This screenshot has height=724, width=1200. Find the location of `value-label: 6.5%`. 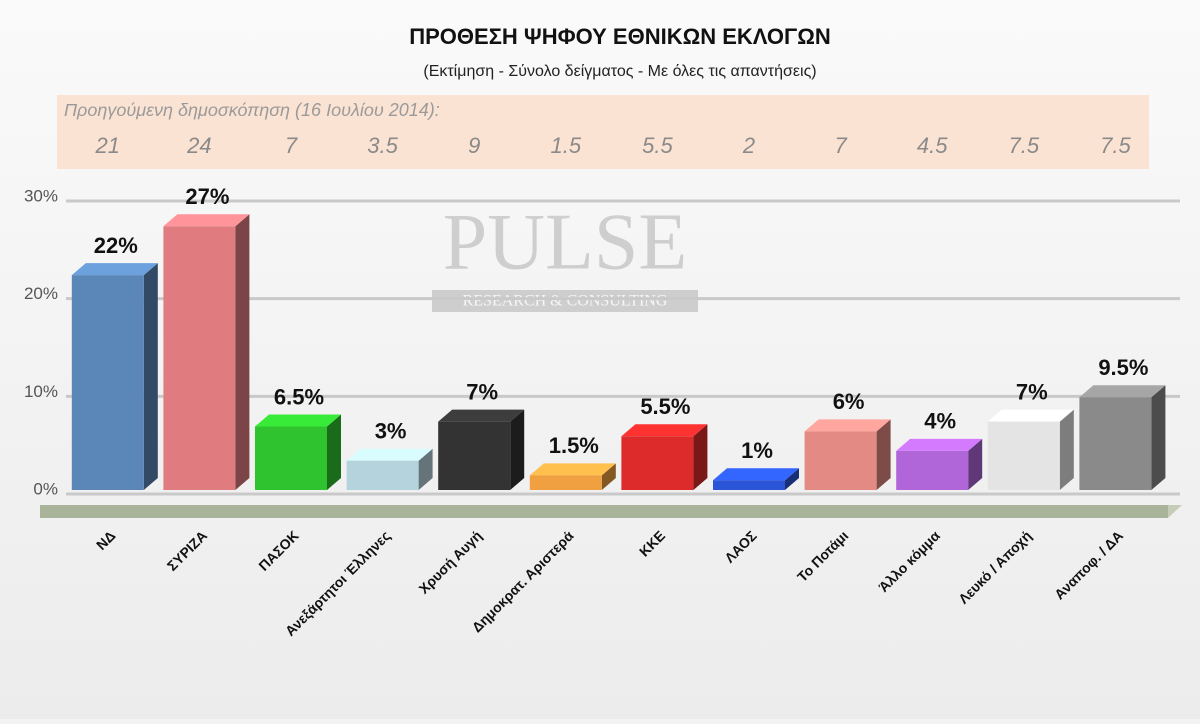

value-label: 6.5% is located at coordinates (299, 396).